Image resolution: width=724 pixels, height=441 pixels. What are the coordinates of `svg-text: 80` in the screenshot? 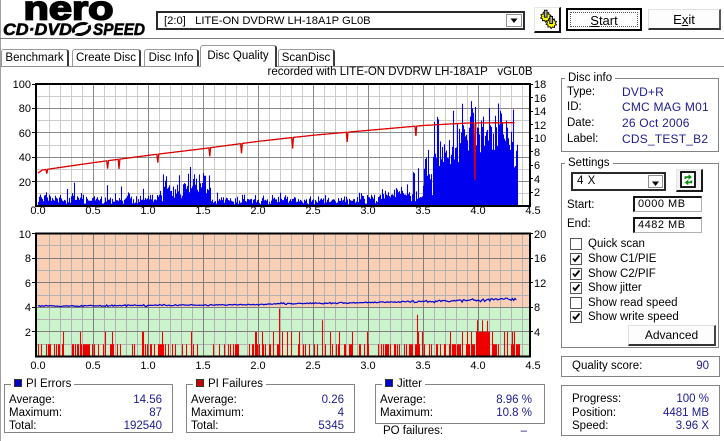 It's located at (25, 109).